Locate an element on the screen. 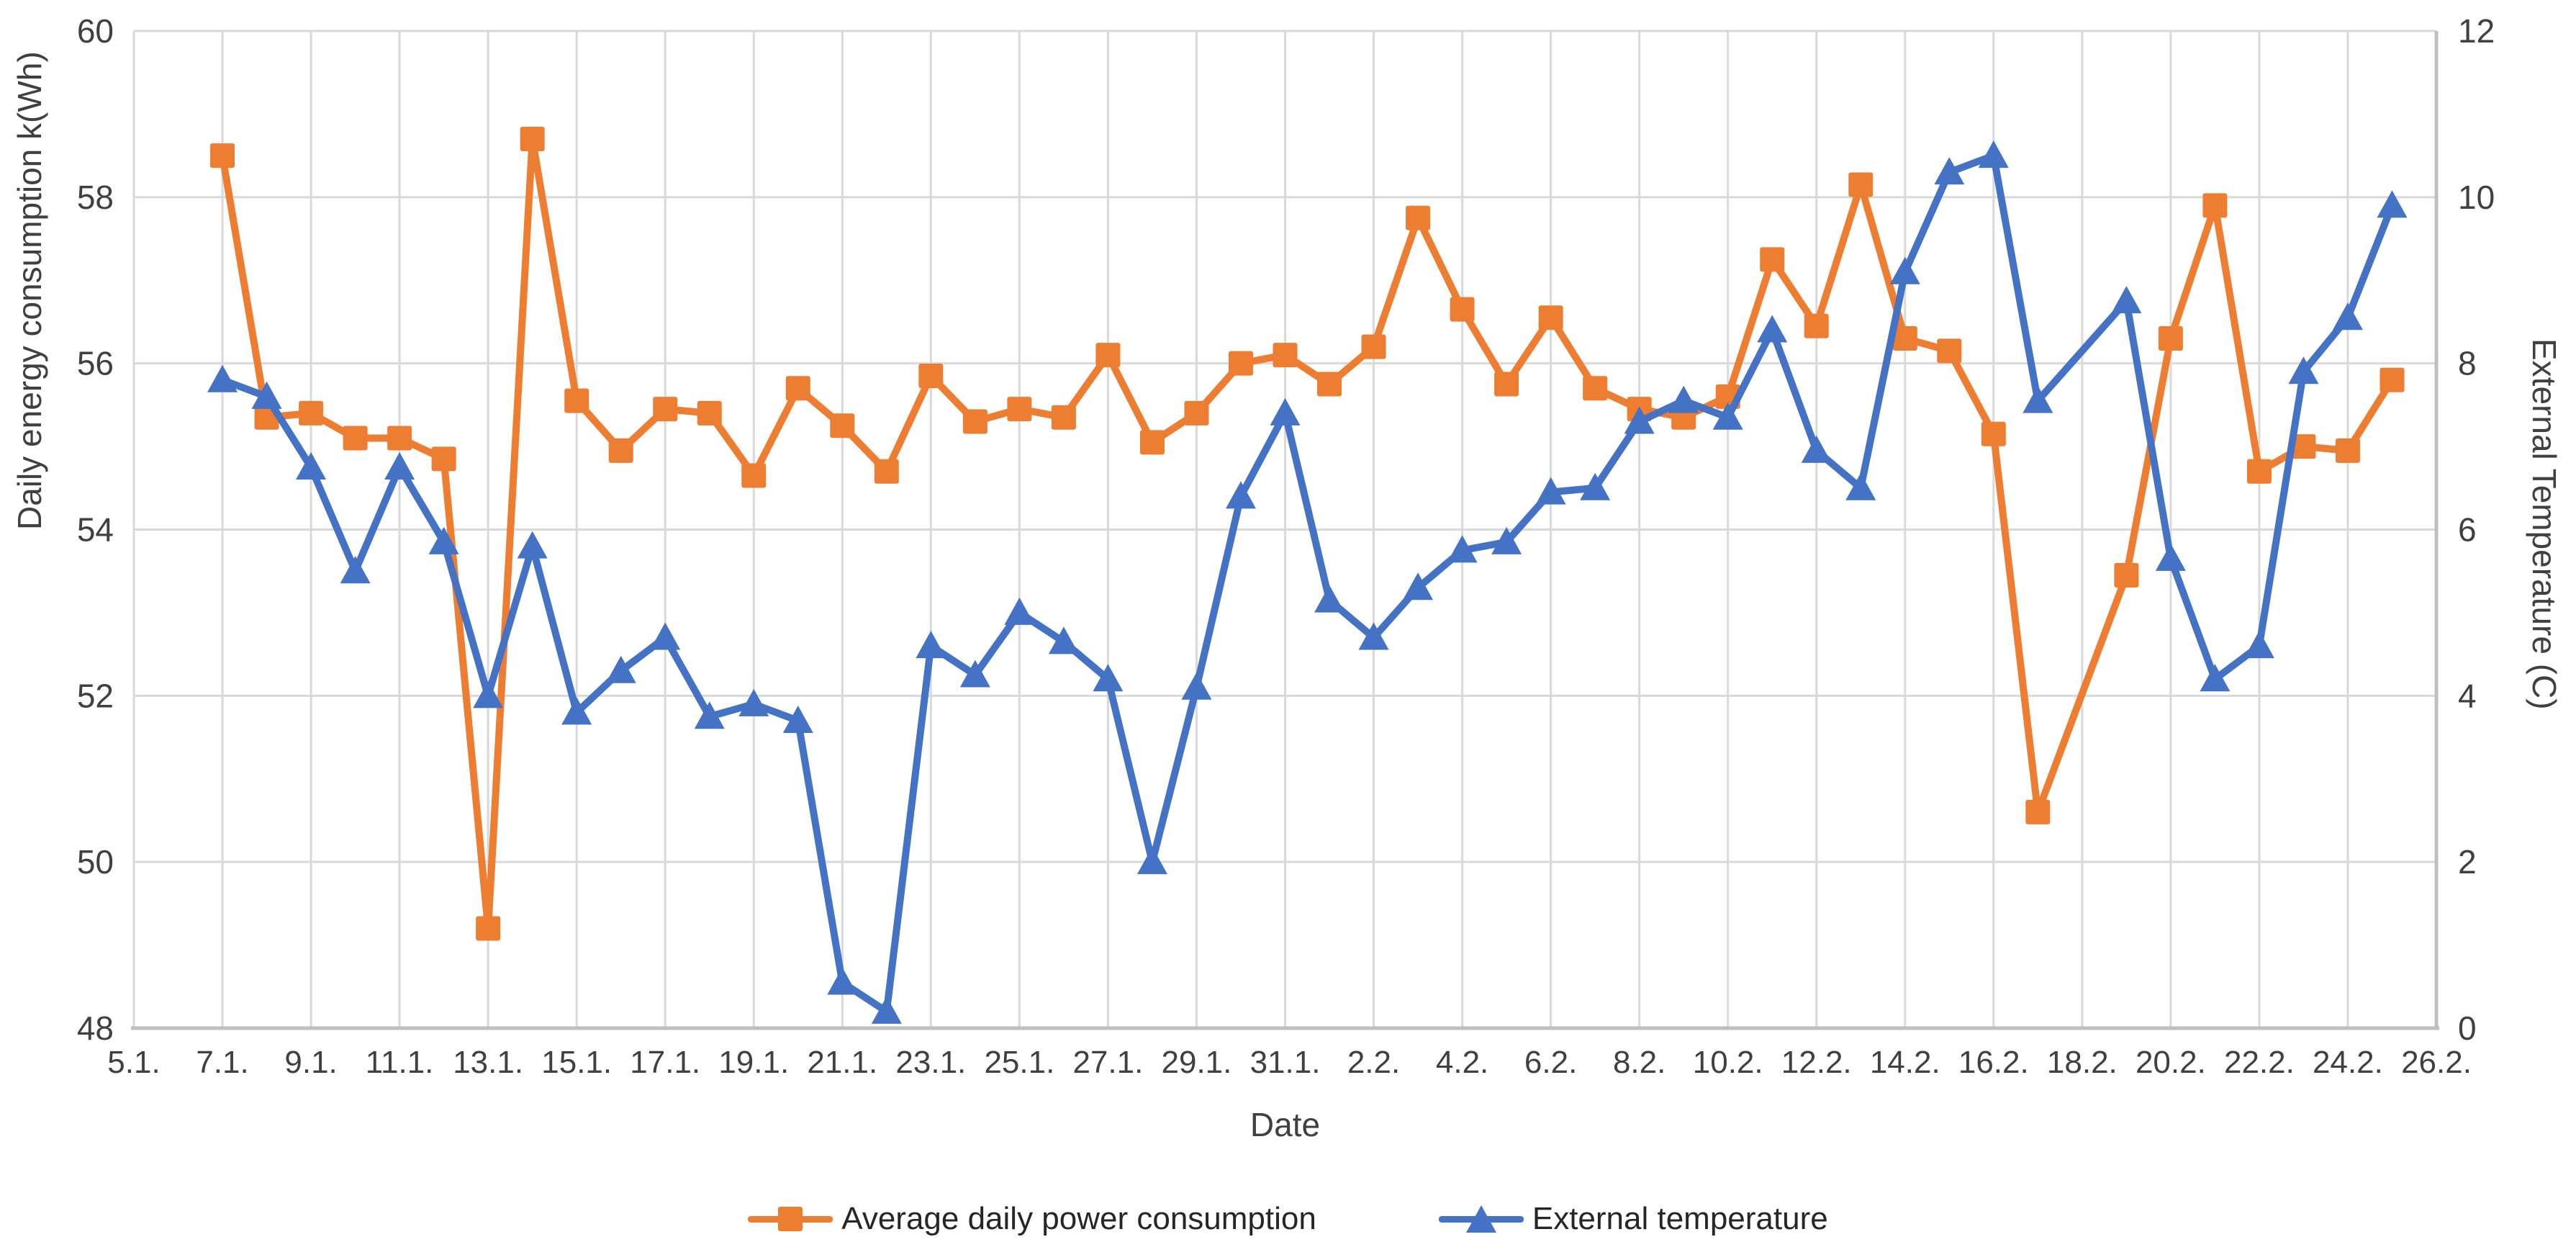  x-tick-label: 9.1. is located at coordinates (310, 1062).